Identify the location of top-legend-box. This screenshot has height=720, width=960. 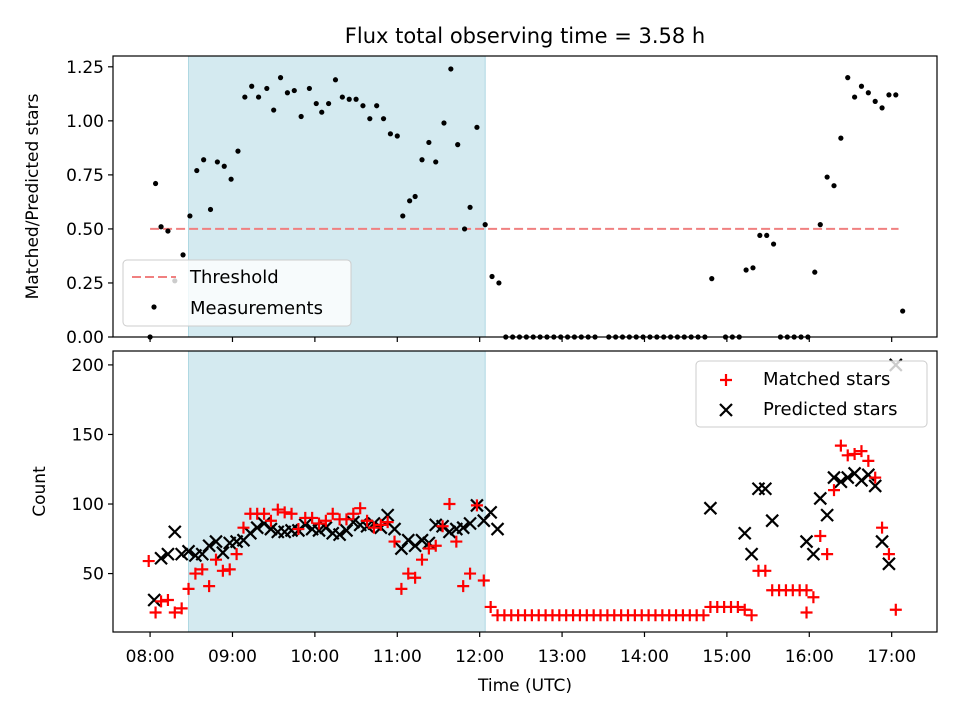
(237, 293).